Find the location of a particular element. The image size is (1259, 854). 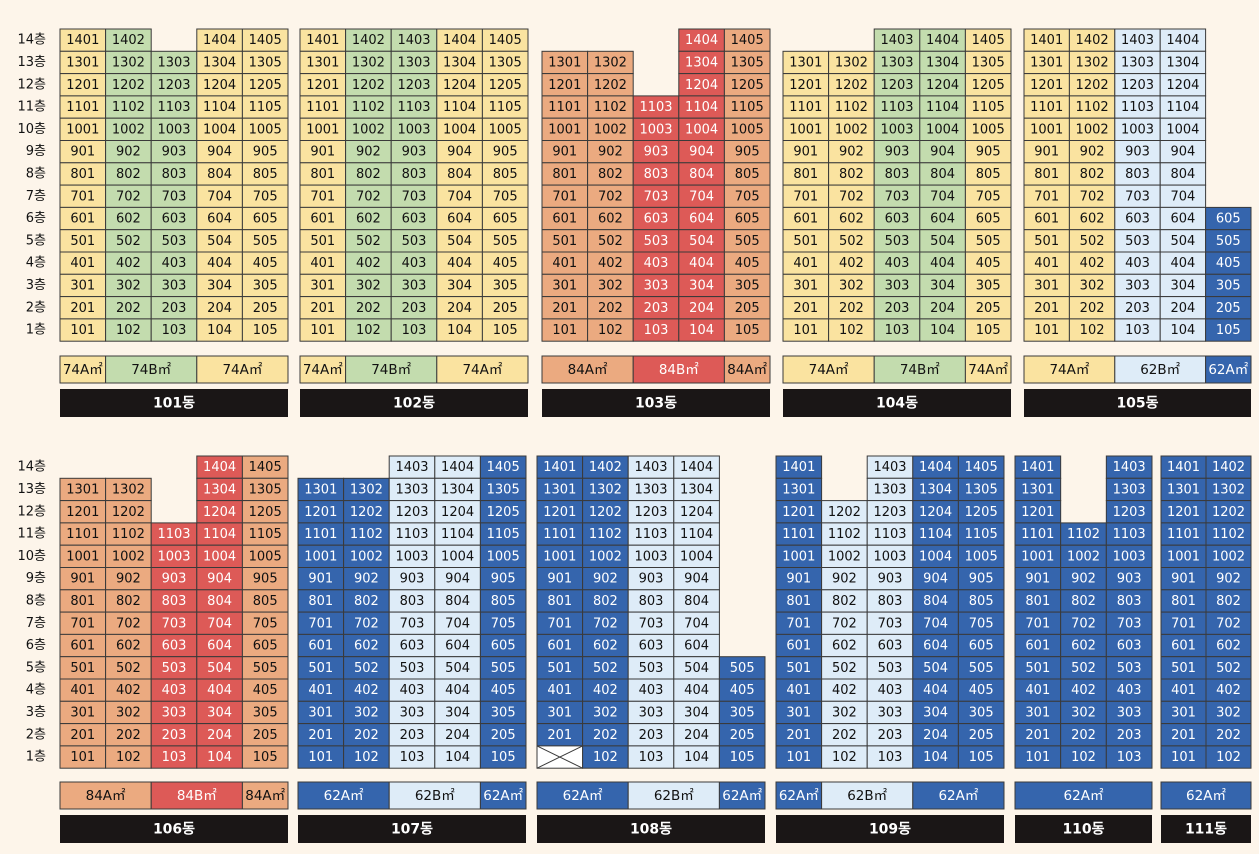

unit-cell: 1303 is located at coordinates (1129, 489).